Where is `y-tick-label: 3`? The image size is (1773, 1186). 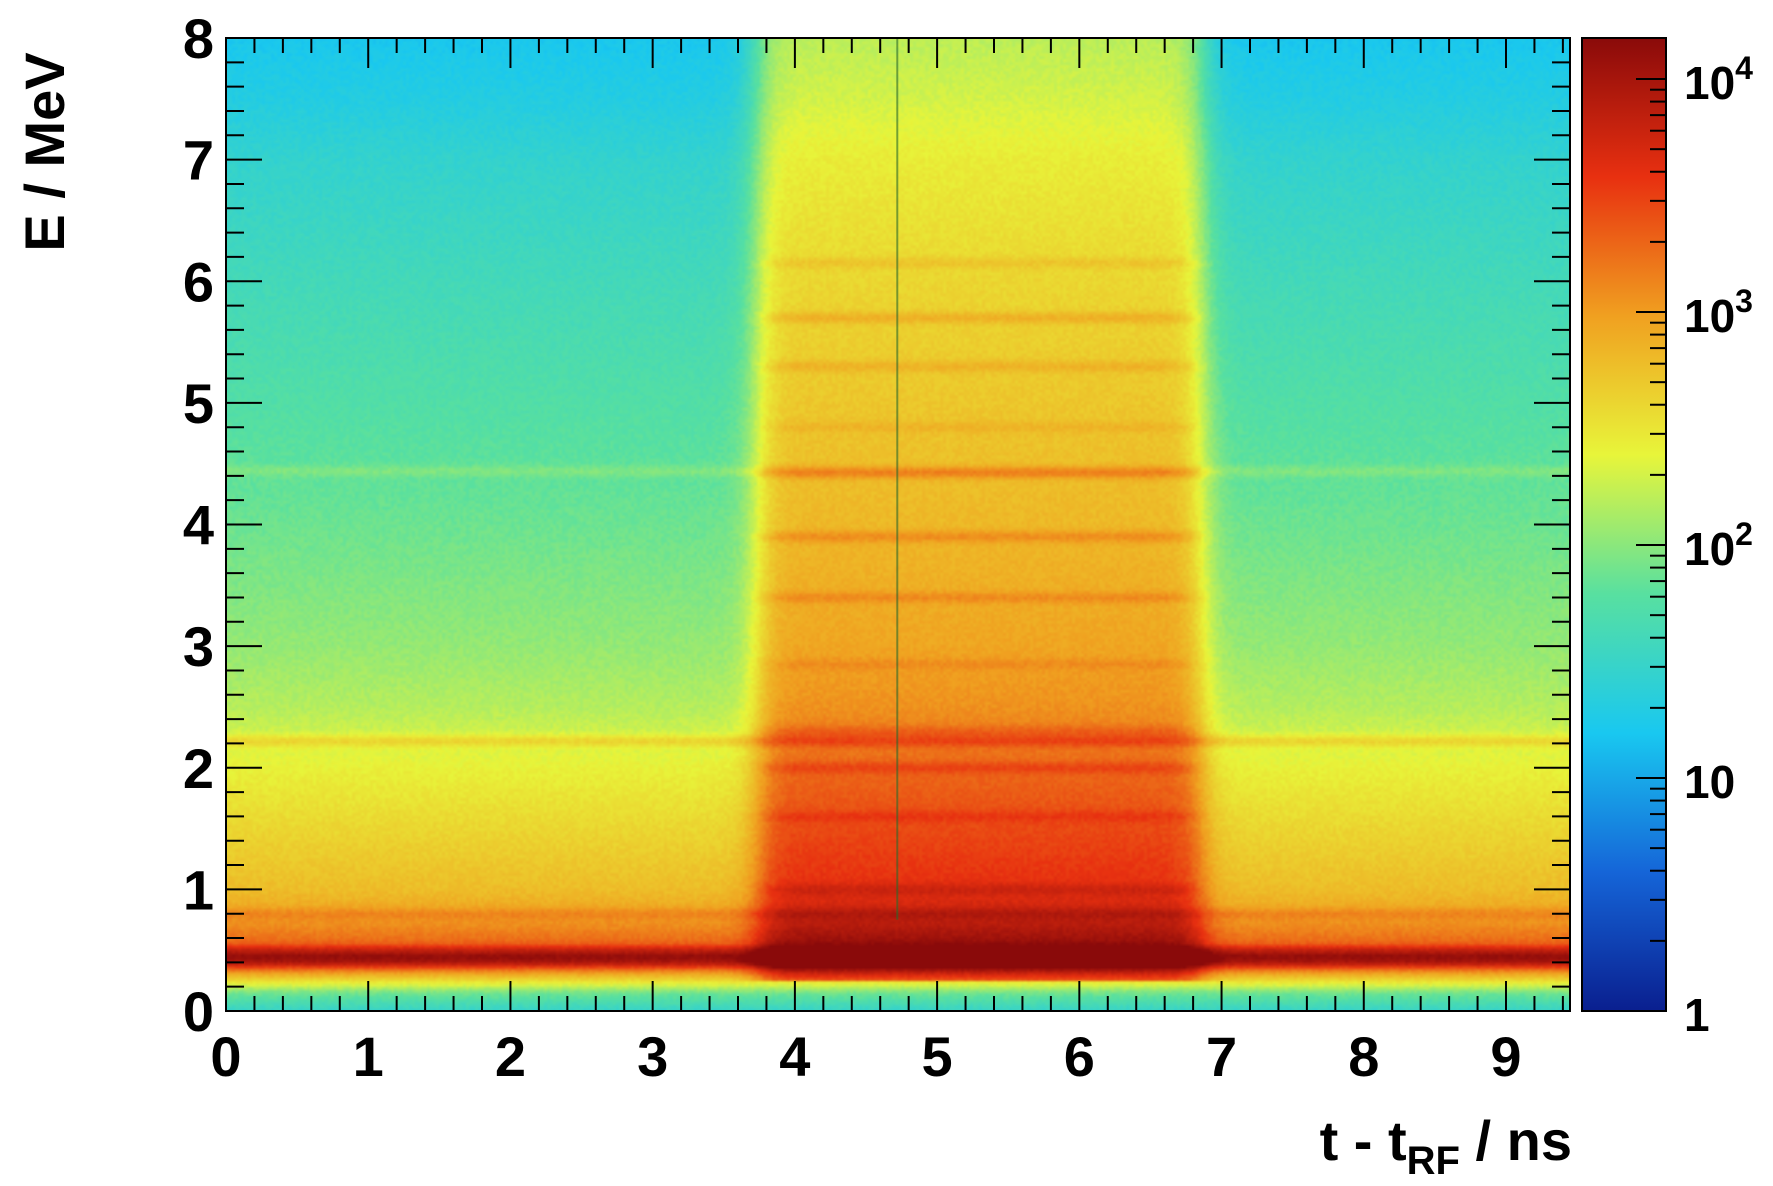
y-tick-label: 3 is located at coordinates (198, 646).